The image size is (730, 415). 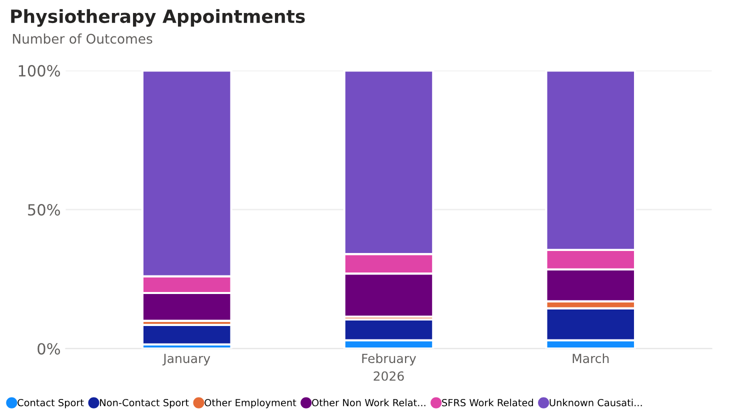 What do you see at coordinates (39, 71) in the screenshot?
I see `y-tick-label: 100%` at bounding box center [39, 71].